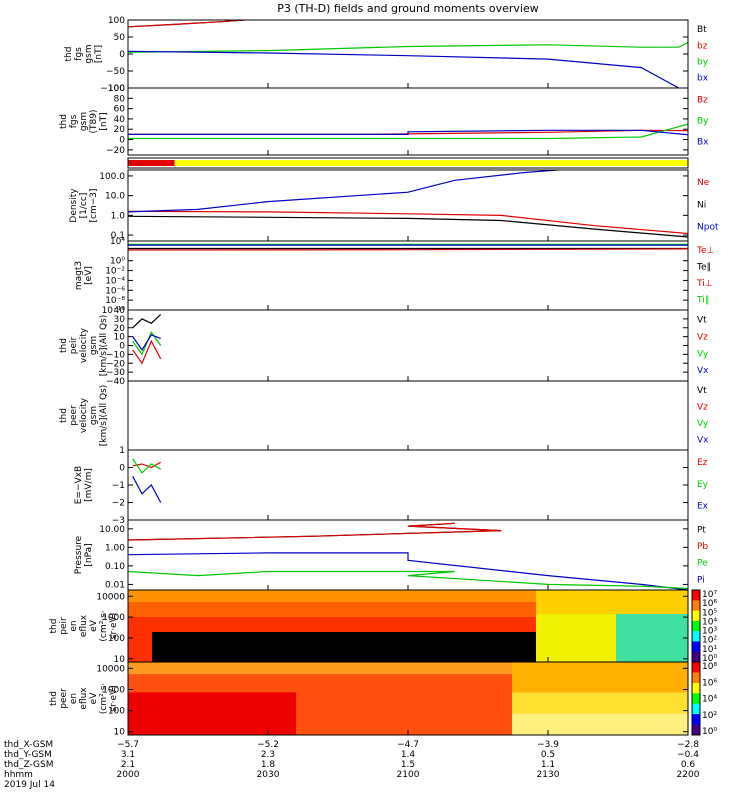  Describe the element at coordinates (702, 320) in the screenshot. I see `legend-p6-0: Vt` at that location.